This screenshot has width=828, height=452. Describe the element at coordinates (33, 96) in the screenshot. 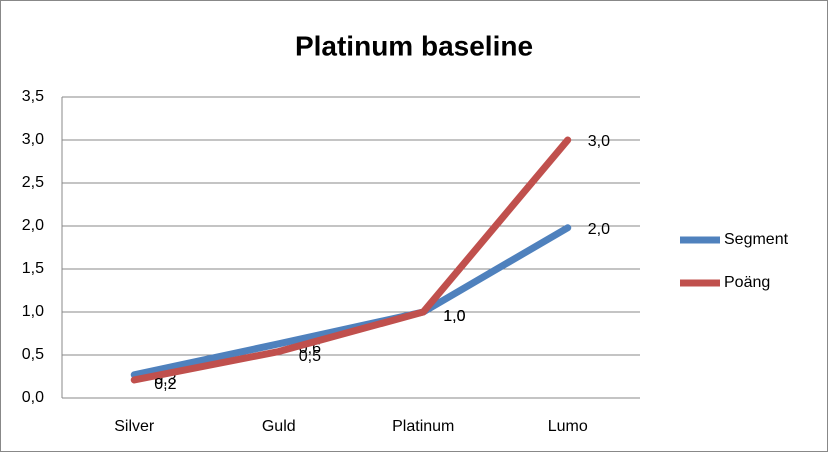

I see `y-tick-label: 3,5` at that location.